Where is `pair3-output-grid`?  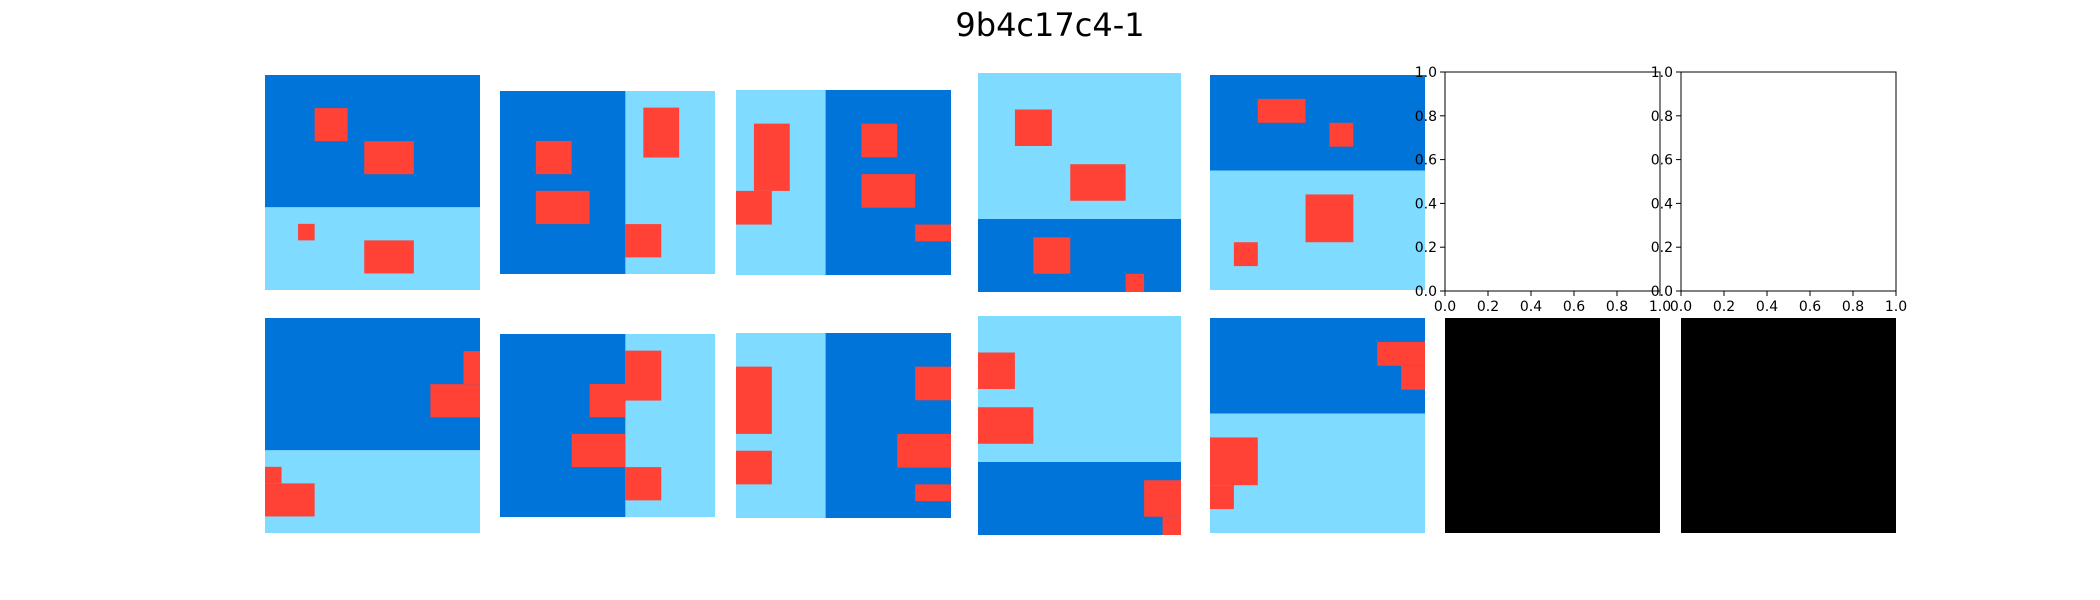
pair3-output-grid is located at coordinates (843, 425).